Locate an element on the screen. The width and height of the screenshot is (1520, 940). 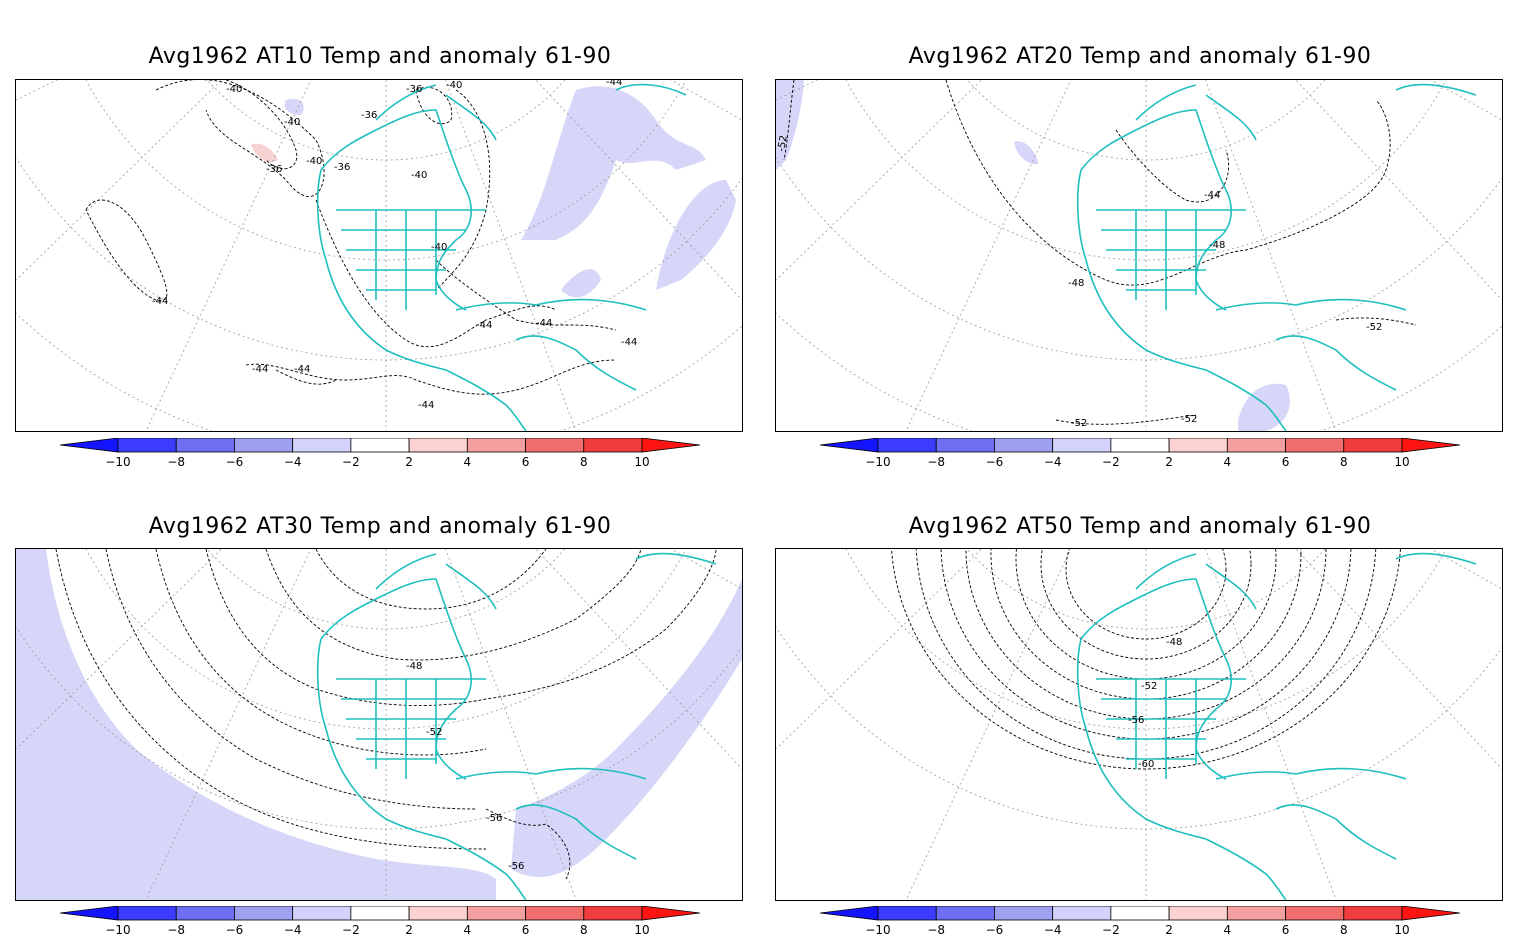
colorbar-at50: −10 −8 −6 −4 −2 2 4 6 8 10 is located at coordinates (1140, 923).